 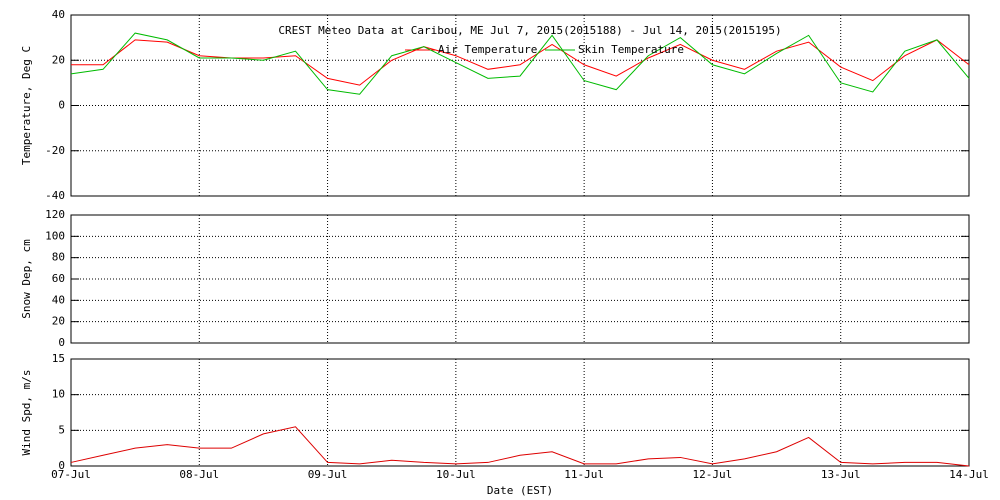 I want to click on y-tick-label: 80, so click(x=58, y=257).